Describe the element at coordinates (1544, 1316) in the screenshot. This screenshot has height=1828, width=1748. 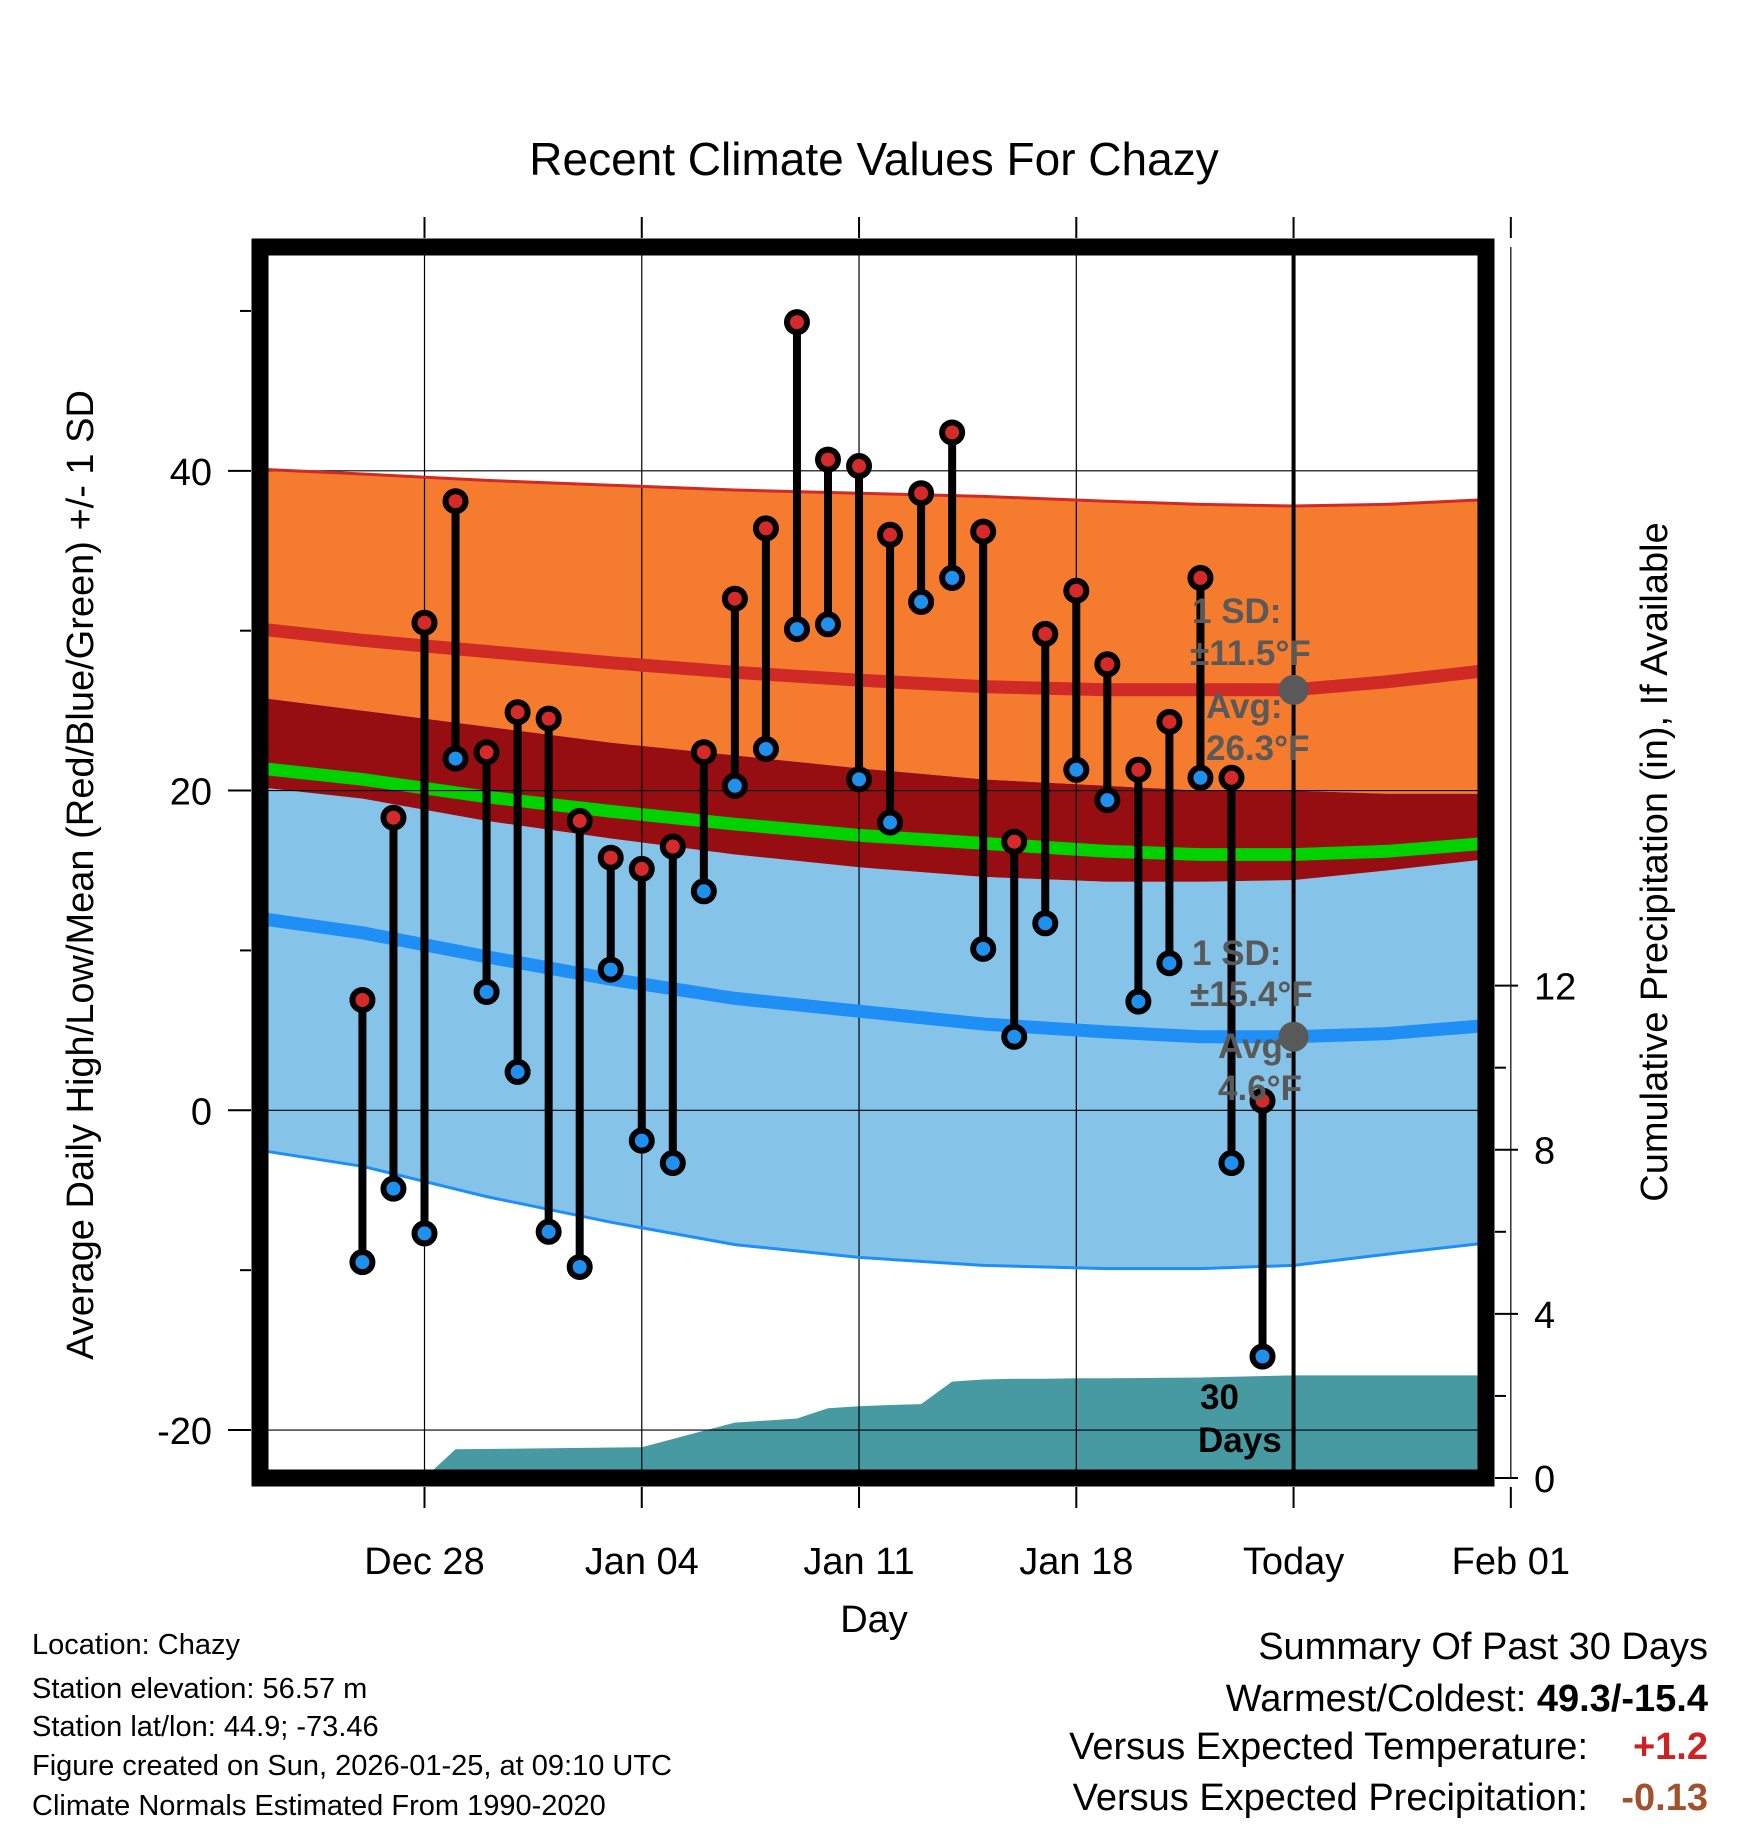
I see `y2-tick-label: 4` at that location.